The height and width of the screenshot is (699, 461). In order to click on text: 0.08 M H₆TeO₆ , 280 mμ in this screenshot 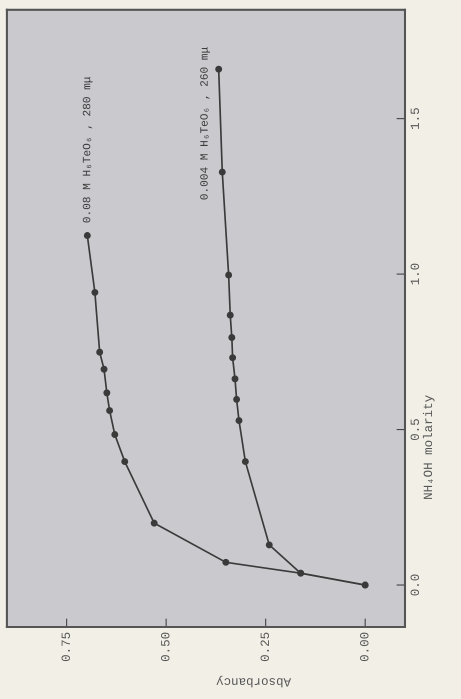, I will do `click(87, 149)`.